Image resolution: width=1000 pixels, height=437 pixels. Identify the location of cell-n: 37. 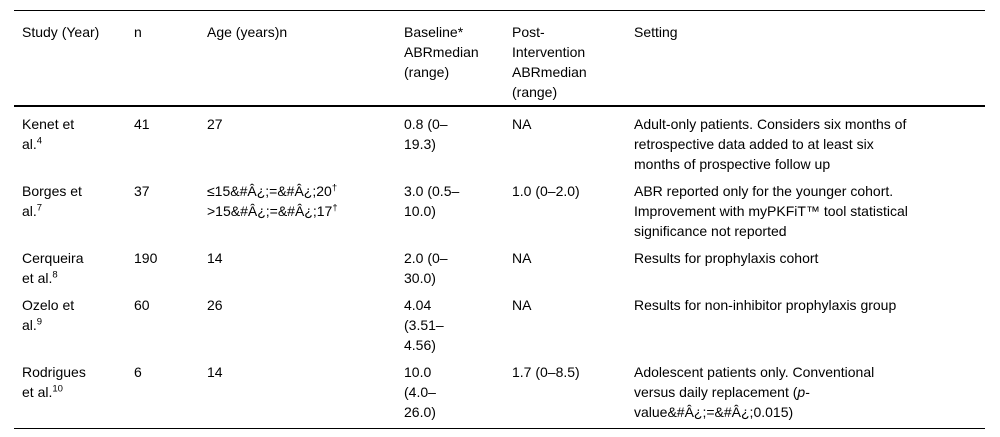
(142, 191).